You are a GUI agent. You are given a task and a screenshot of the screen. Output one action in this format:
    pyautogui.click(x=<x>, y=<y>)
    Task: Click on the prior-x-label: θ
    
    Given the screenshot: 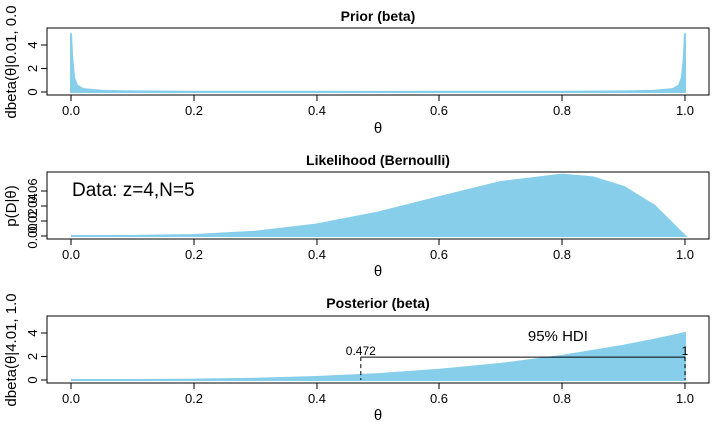 What is the action you would take?
    pyautogui.click(x=378, y=128)
    